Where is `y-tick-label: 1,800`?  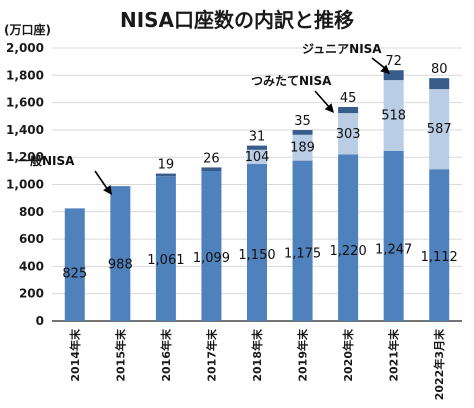 y-tick-label: 1,800 is located at coordinates (25, 75).